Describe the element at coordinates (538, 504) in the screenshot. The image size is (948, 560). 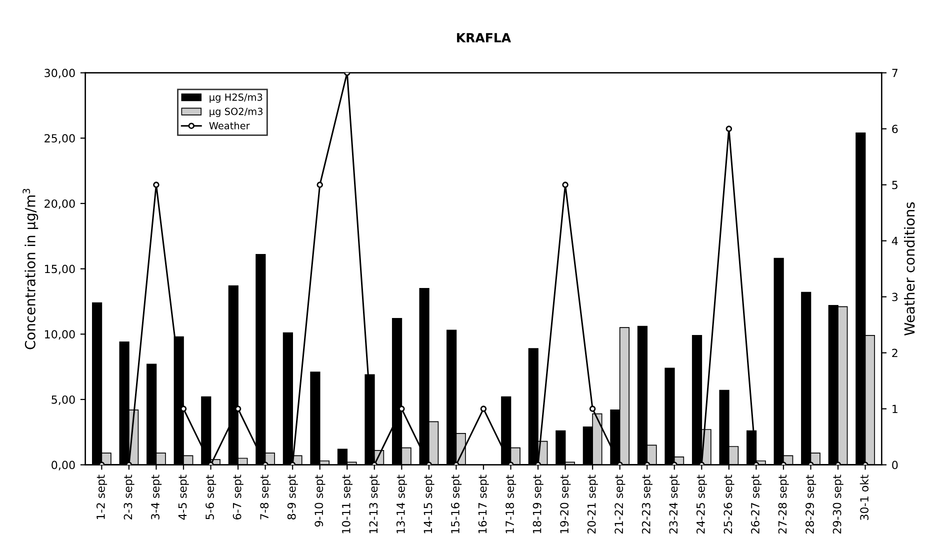
I see `x-tick-label: 18-19 sept` at that location.